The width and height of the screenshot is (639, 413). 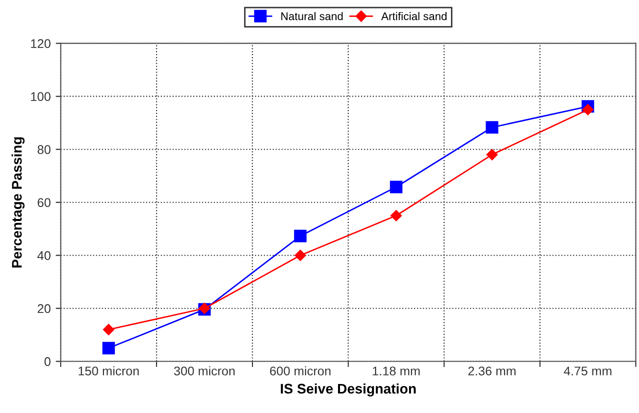 What do you see at coordinates (44, 149) in the screenshot?
I see `y-tick-label: 80` at bounding box center [44, 149].